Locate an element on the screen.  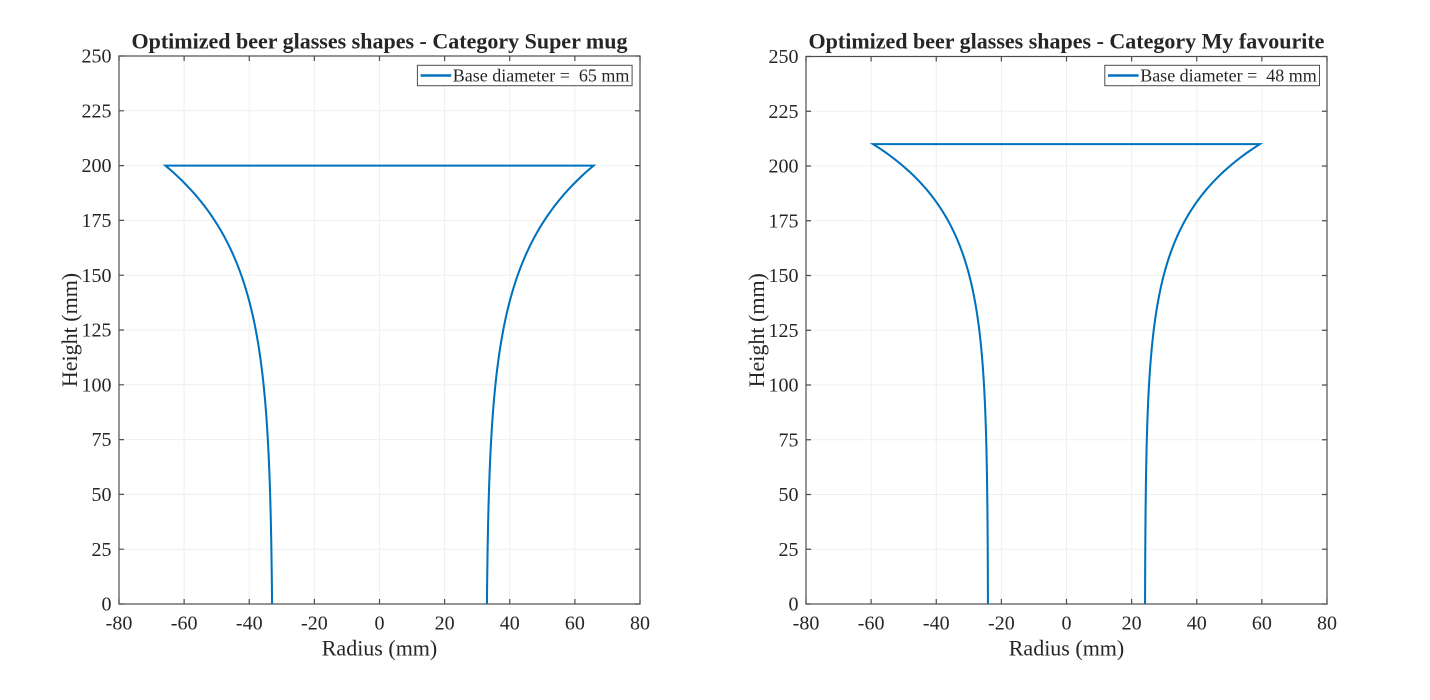
svg-text: Base diameter = 65 mm is located at coordinates (541, 76).